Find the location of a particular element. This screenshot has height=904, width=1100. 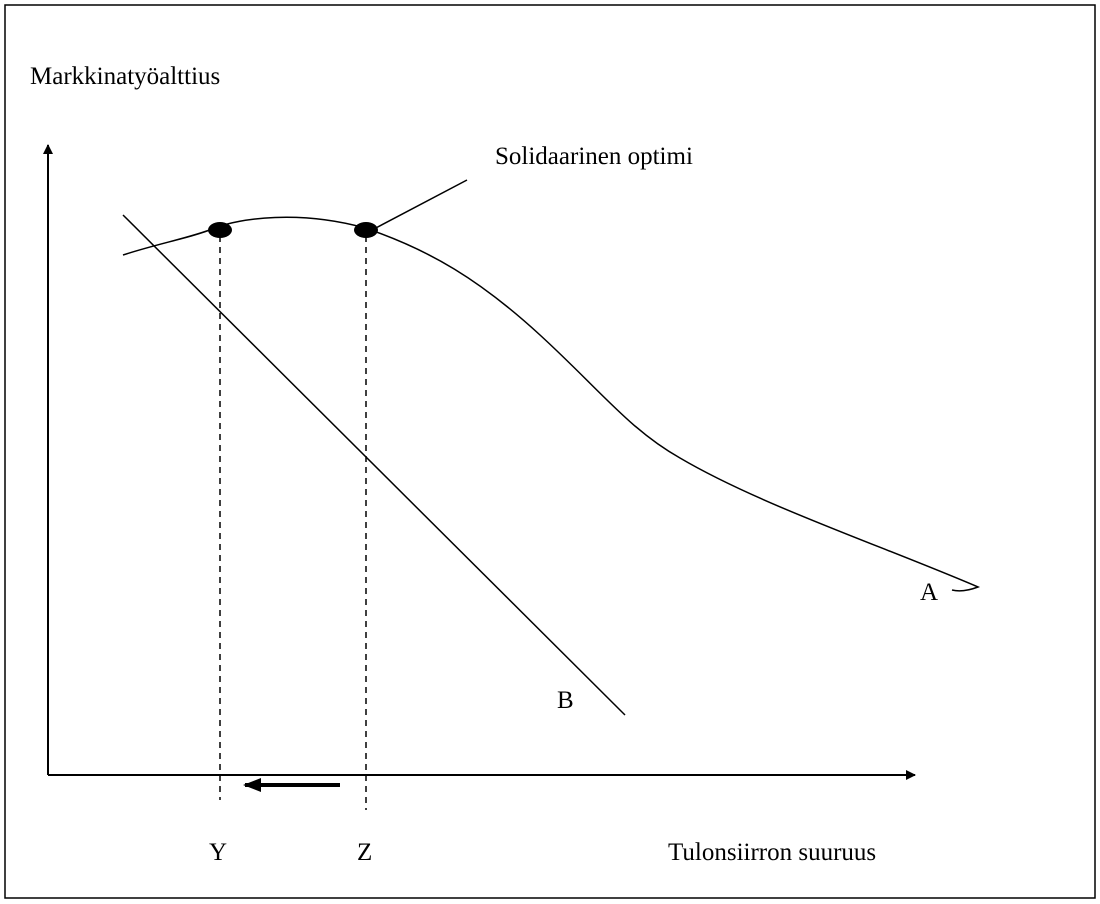

x-axis-label: Tulonsiirron suuruus is located at coordinates (772, 852).